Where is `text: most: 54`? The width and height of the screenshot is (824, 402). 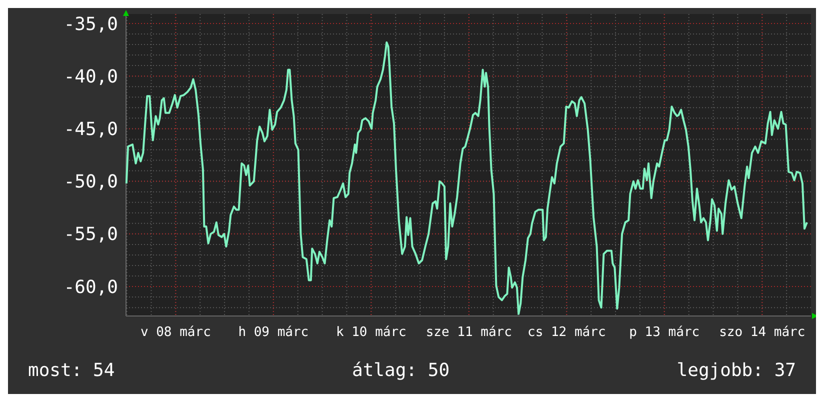
text: most: 54 is located at coordinates (71, 370).